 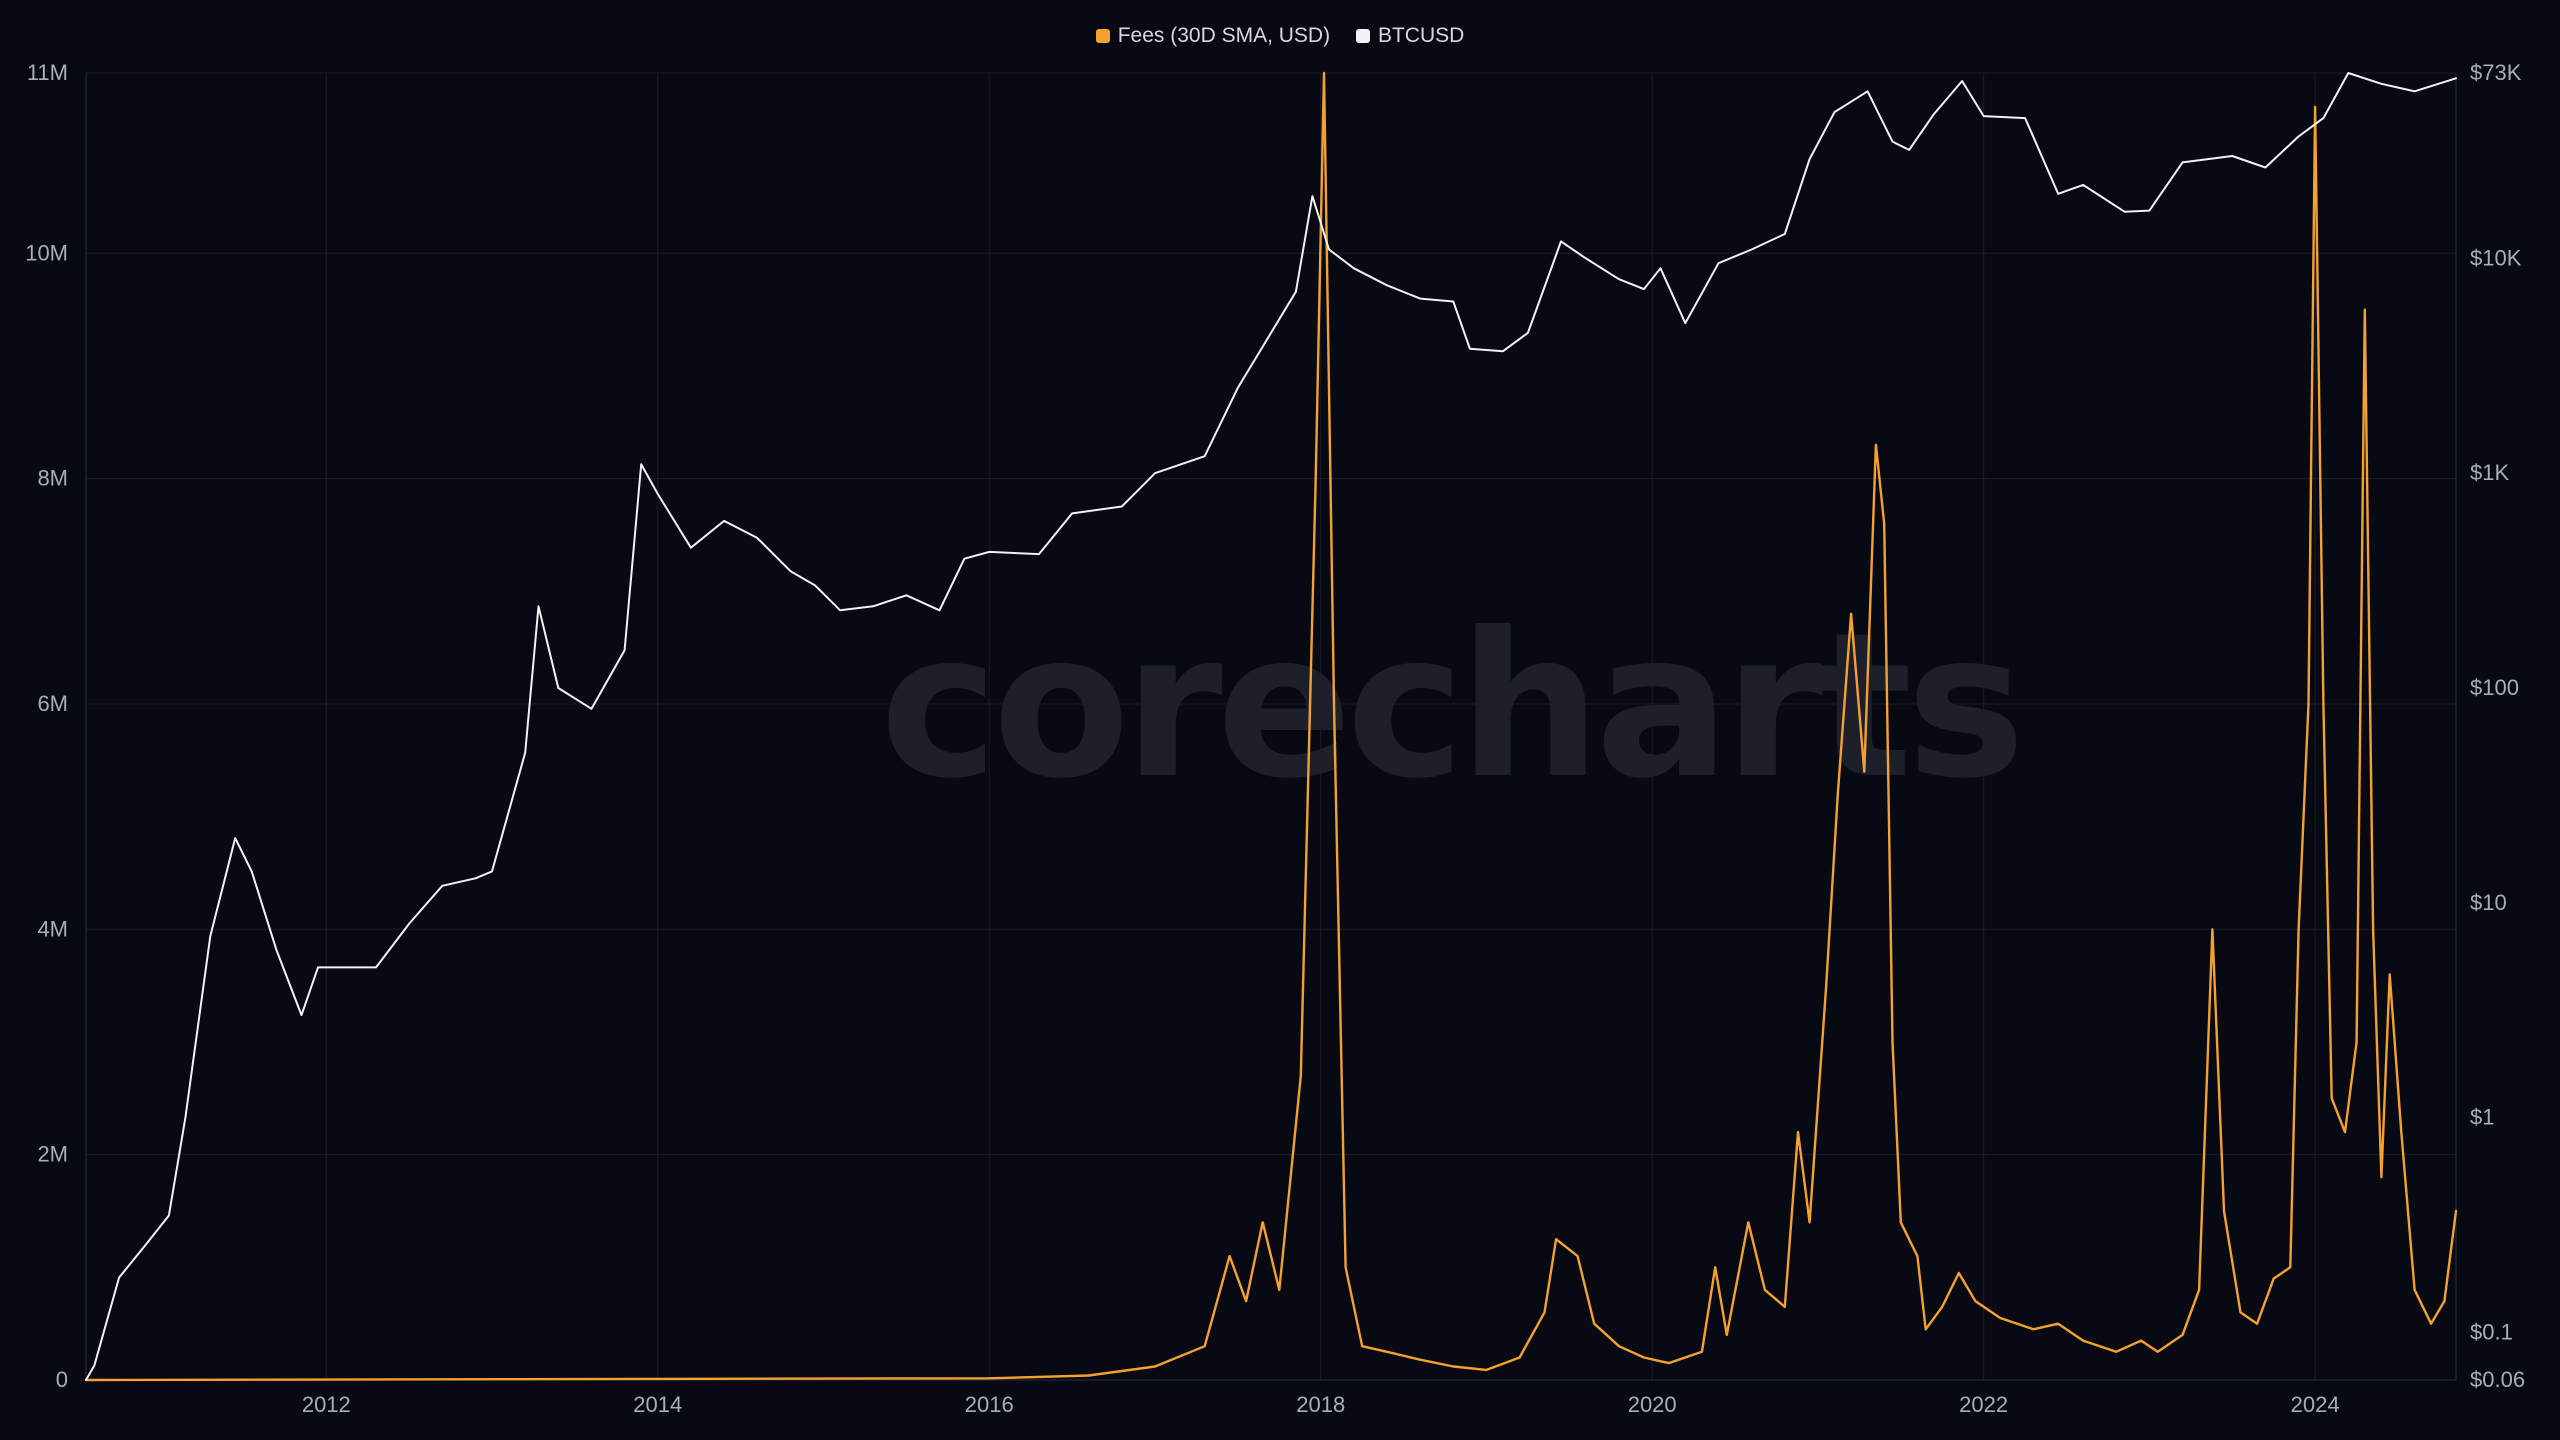 What do you see at coordinates (52, 1154) in the screenshot?
I see `y-left-tick-label: 2M` at bounding box center [52, 1154].